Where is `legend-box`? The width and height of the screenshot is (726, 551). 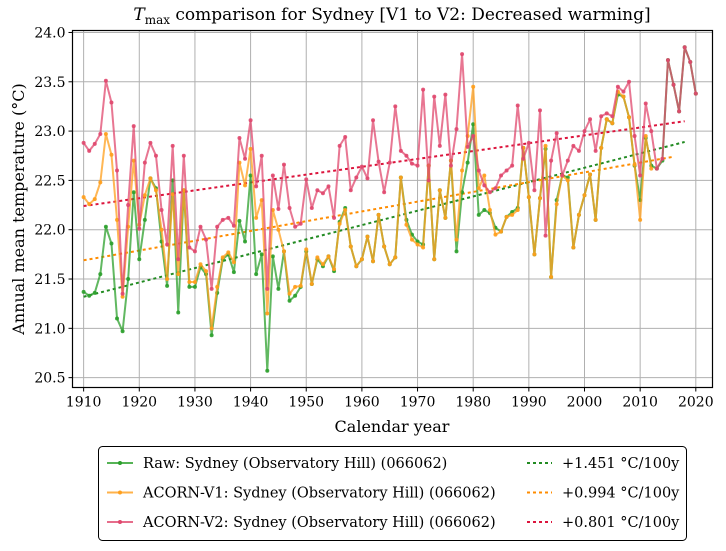
legend-box is located at coordinates (392, 493).